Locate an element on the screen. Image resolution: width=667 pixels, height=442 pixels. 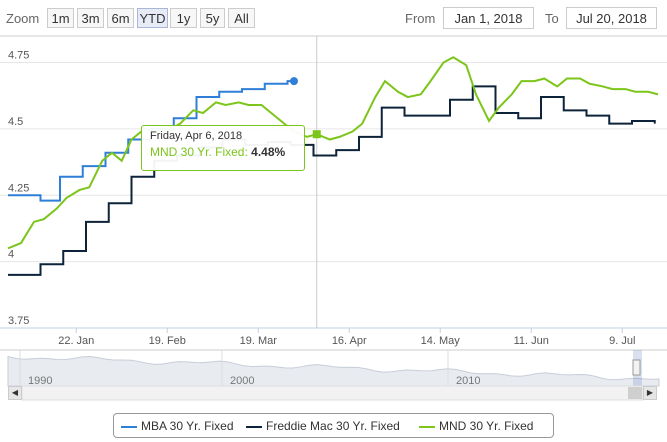
from-date-input: Jan 1, 2018 is located at coordinates (488, 18).